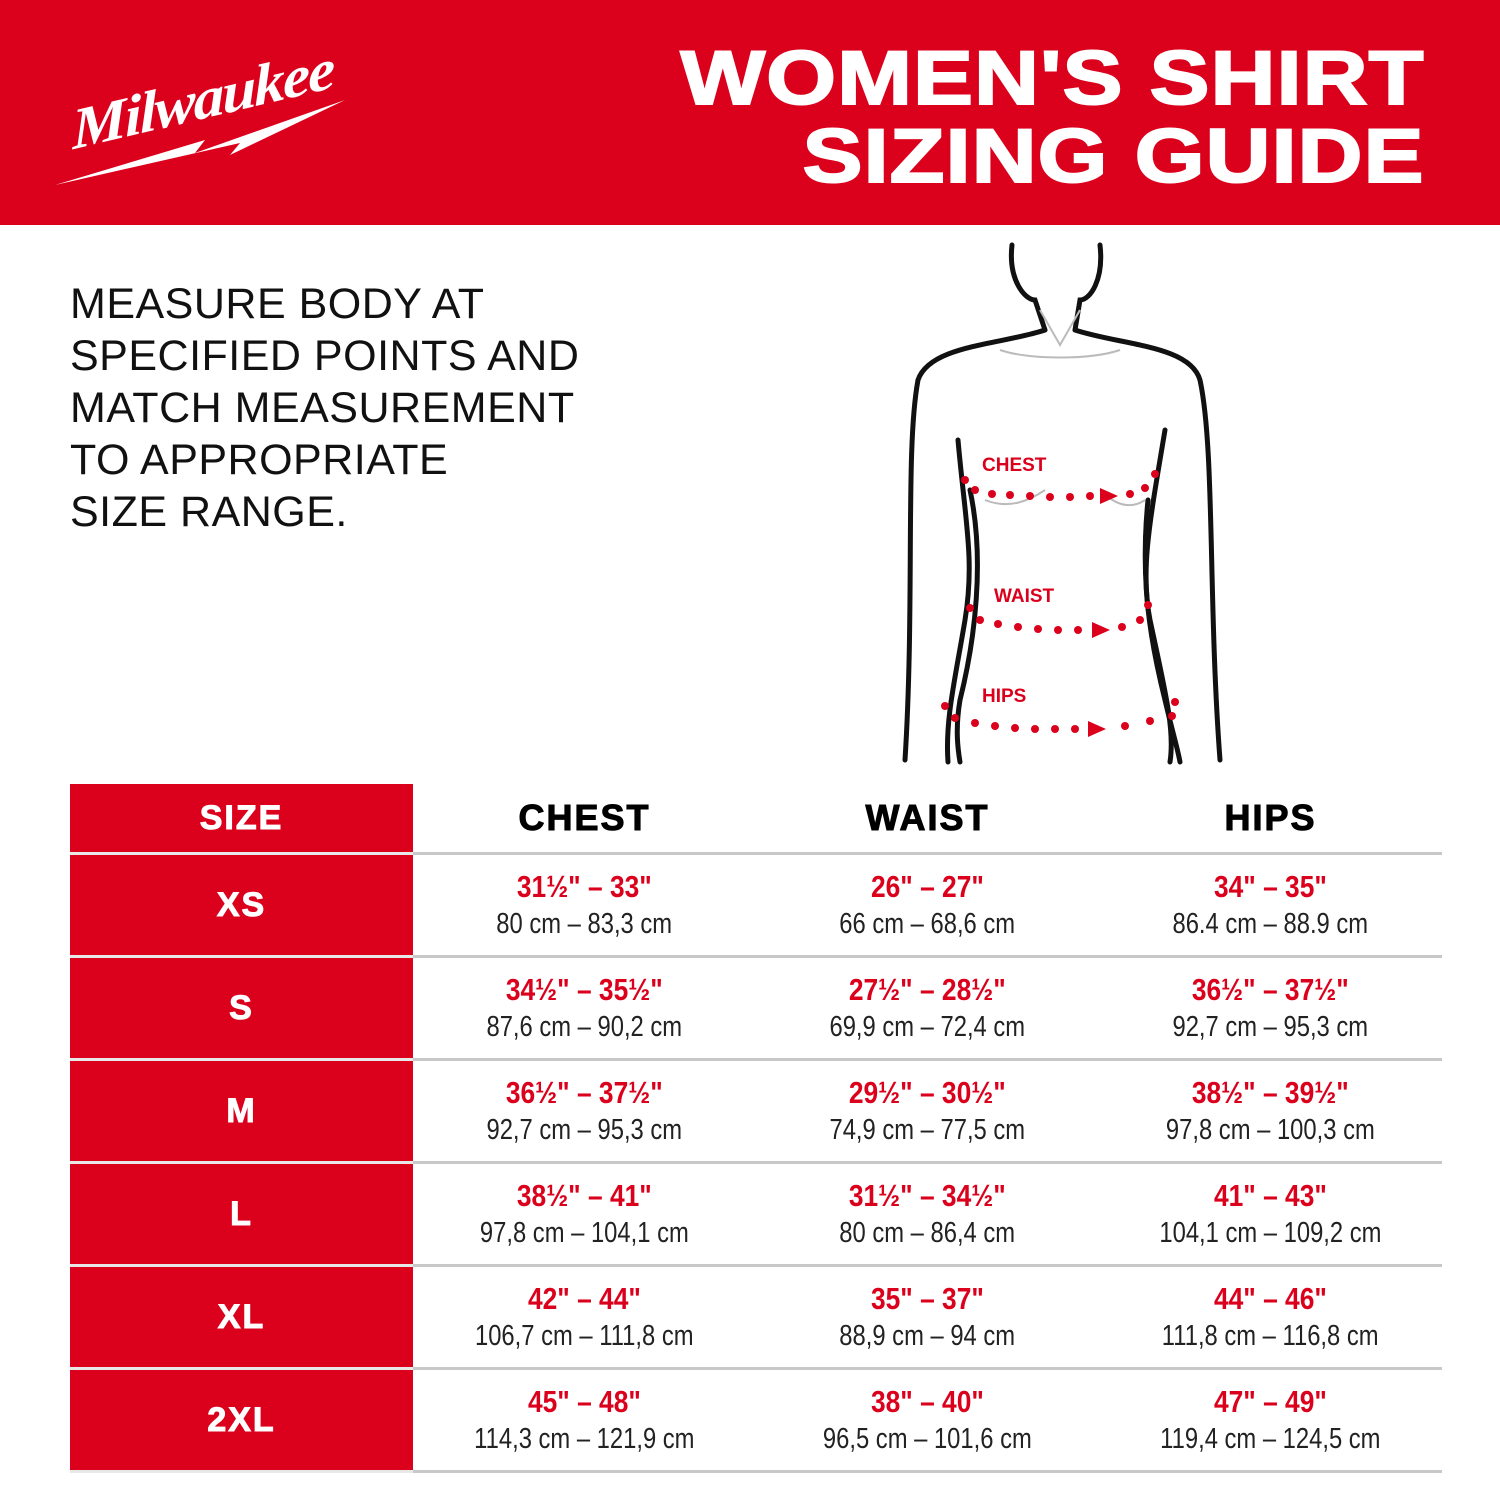  Describe the element at coordinates (241, 1421) in the screenshot. I see `size-label: 2XL` at that location.